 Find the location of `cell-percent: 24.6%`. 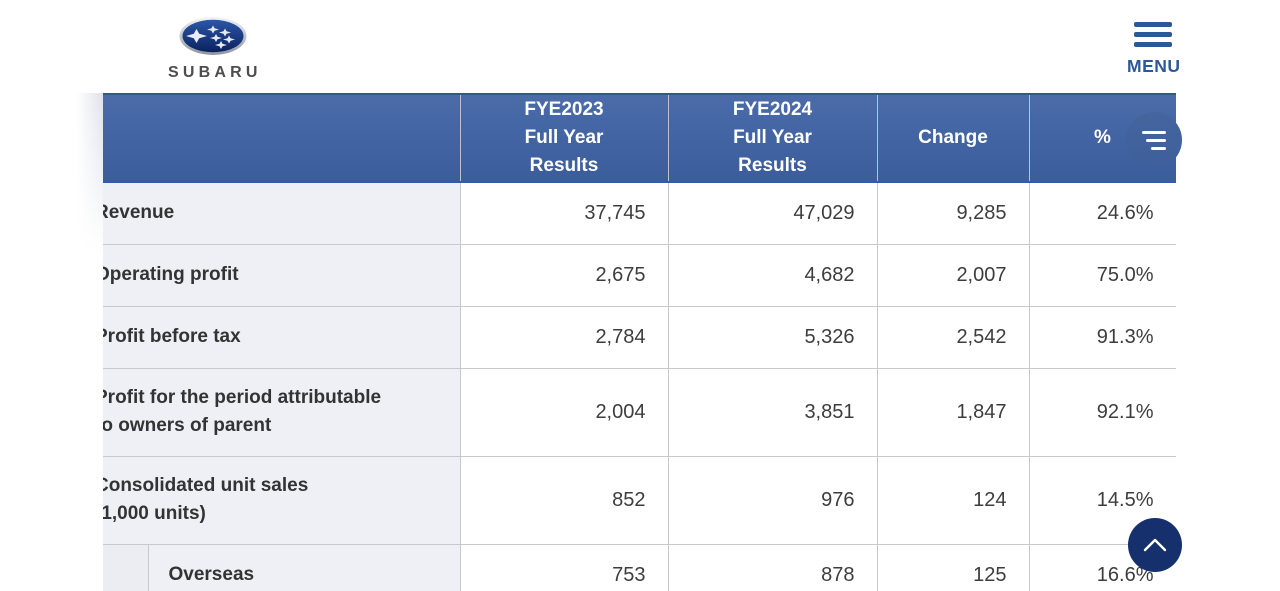

cell-percent: 24.6% is located at coordinates (1102, 213).